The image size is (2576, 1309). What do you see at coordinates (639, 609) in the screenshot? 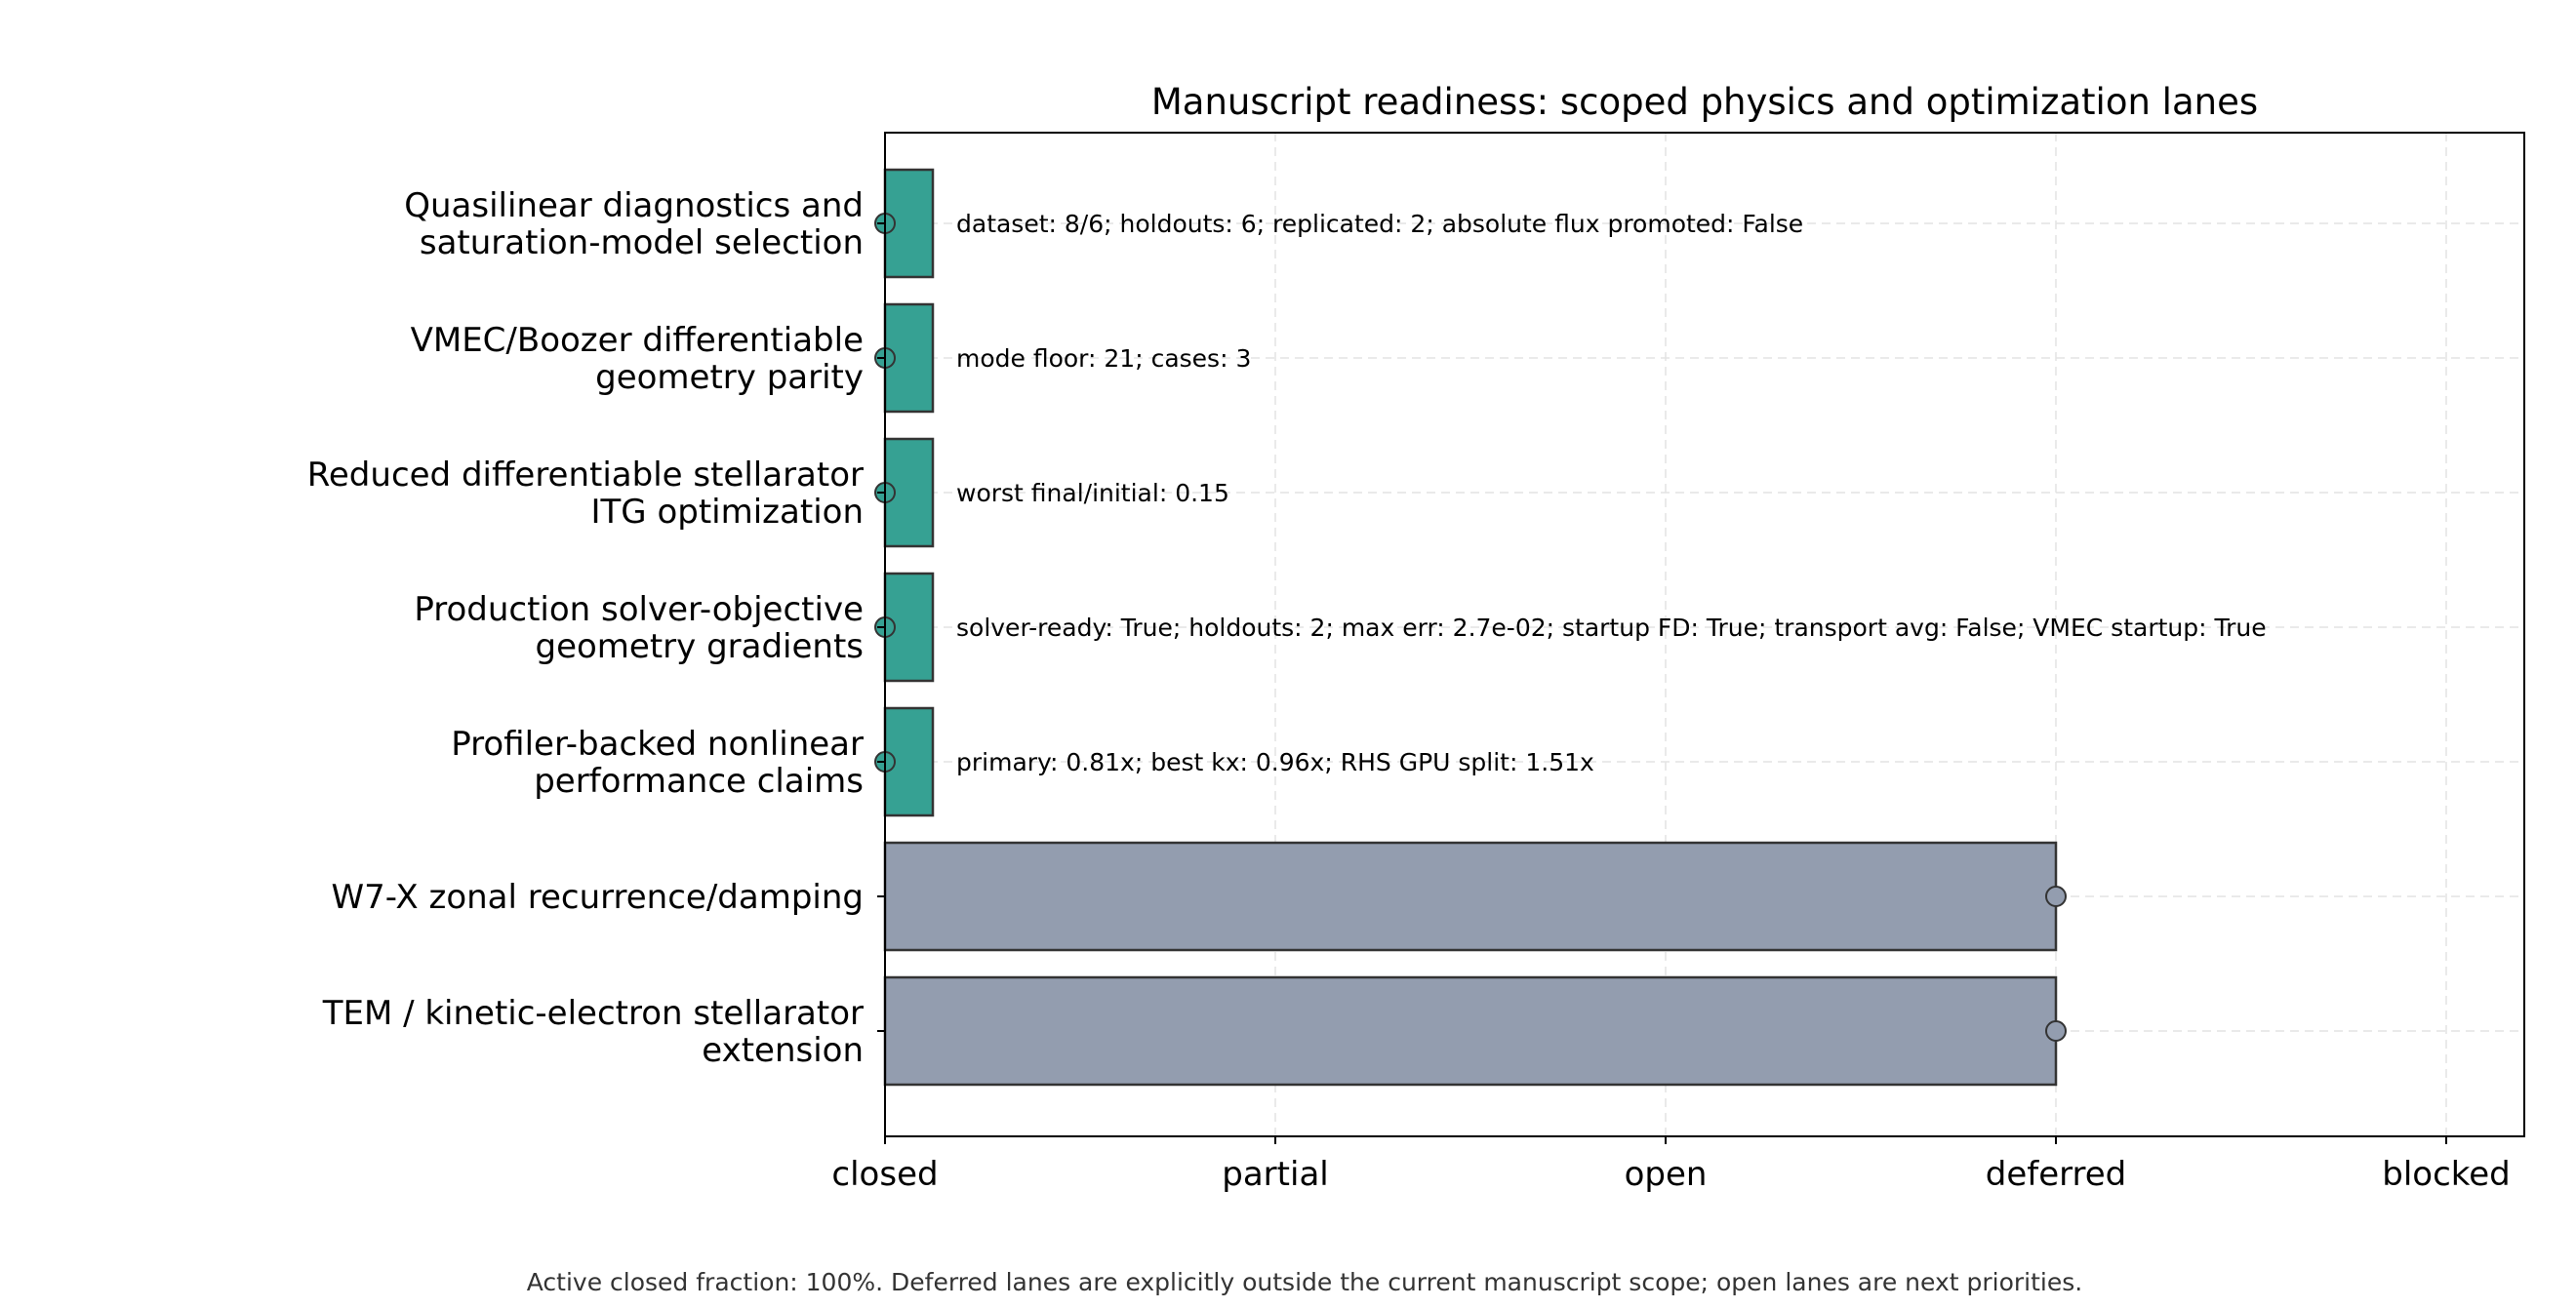
I see `category-label-3-line-0: Production solver-objective` at bounding box center [639, 609].